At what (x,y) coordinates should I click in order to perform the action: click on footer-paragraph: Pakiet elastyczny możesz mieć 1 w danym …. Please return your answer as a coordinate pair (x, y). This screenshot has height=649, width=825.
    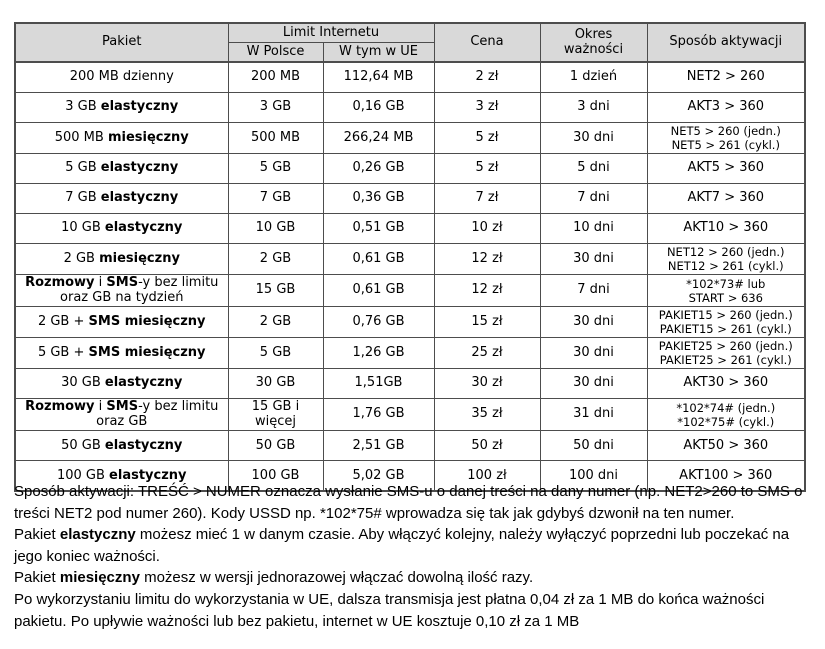
    Looking at the image, I should click on (402, 545).